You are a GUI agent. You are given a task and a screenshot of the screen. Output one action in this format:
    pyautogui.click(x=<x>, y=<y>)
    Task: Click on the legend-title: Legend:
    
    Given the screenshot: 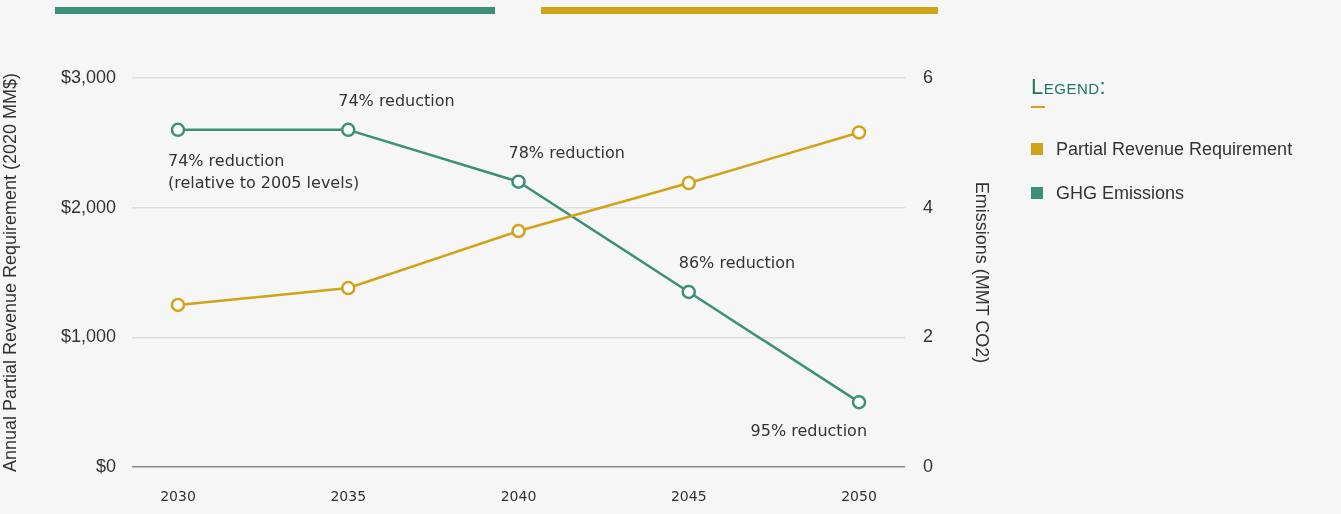 What is the action you would take?
    pyautogui.click(x=1069, y=87)
    